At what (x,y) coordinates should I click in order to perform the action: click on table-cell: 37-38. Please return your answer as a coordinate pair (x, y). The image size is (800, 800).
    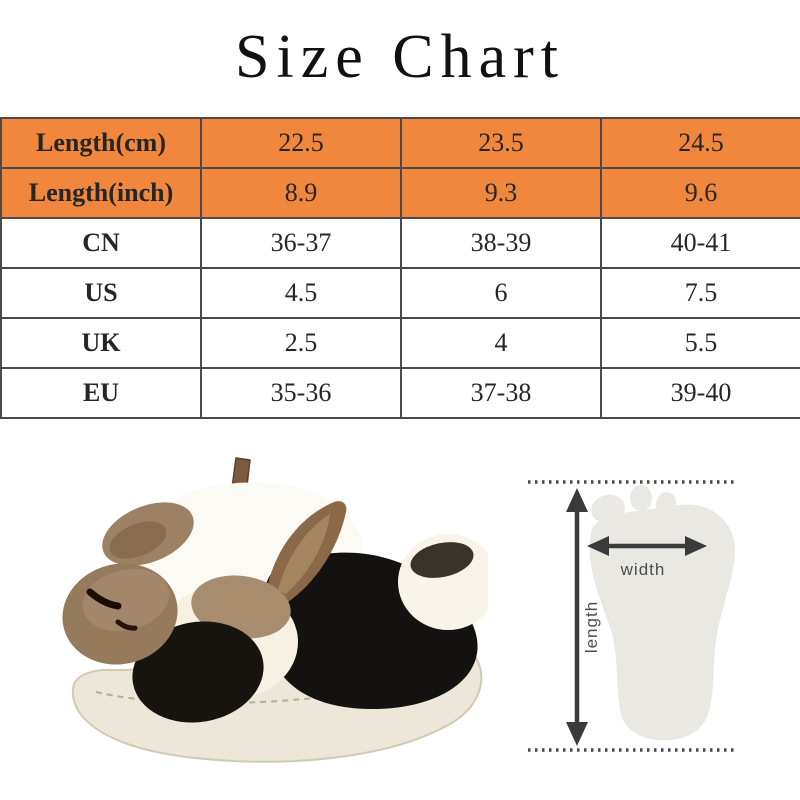
    Looking at the image, I should click on (502, 394).